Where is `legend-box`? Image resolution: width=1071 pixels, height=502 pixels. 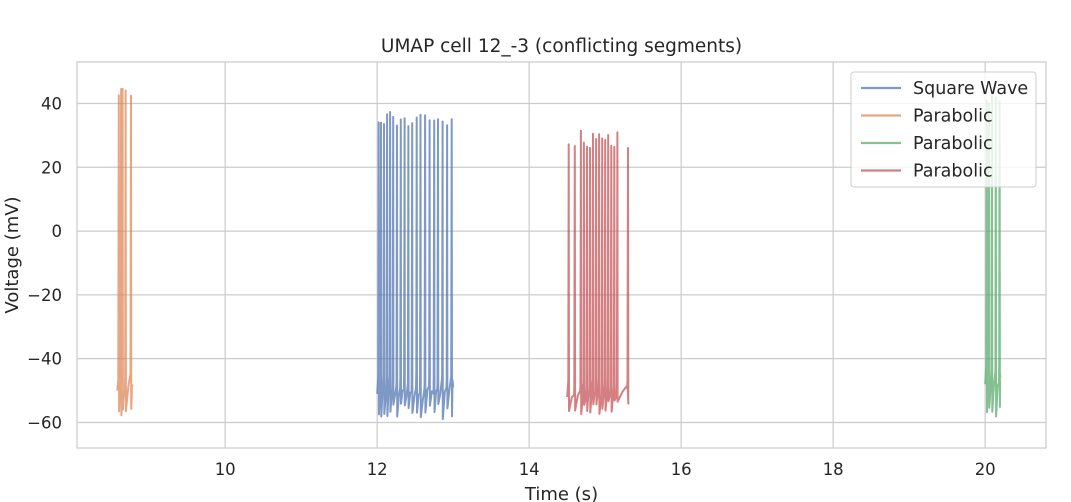 legend-box is located at coordinates (943, 129).